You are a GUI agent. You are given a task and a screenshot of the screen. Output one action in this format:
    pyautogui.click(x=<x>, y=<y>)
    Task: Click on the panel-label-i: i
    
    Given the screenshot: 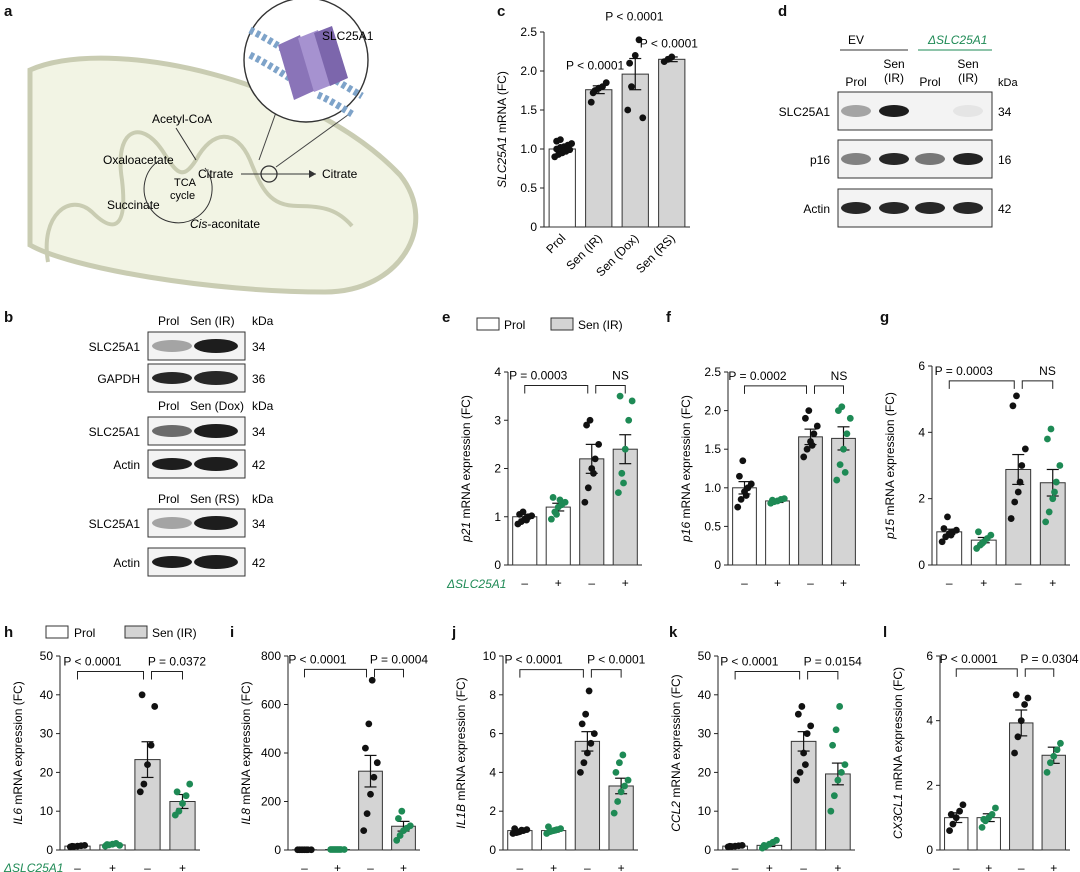 What is the action you would take?
    pyautogui.click(x=232, y=632)
    